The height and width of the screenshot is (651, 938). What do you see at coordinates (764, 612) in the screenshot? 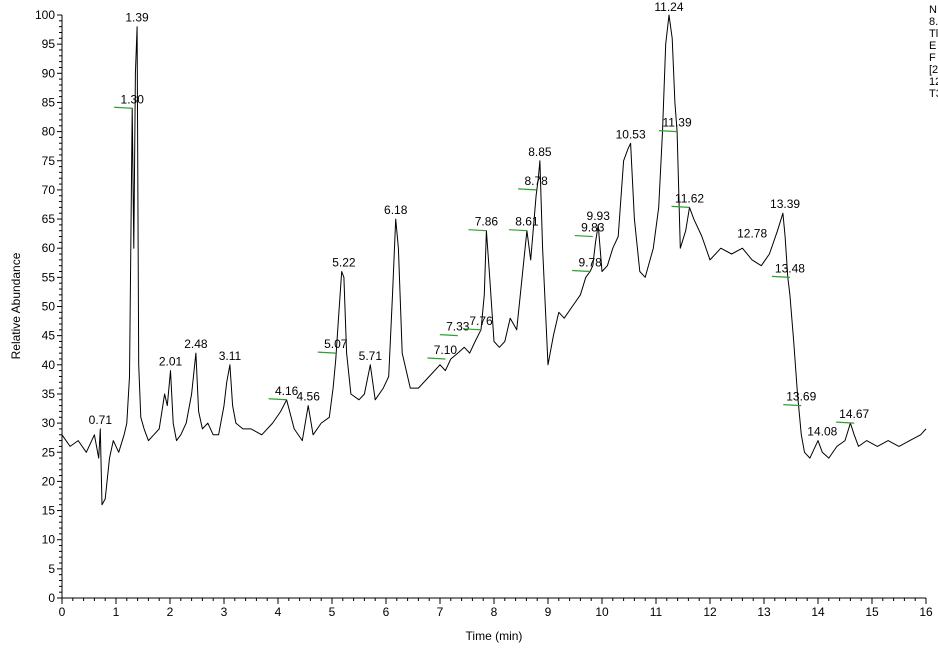
I see `x-tick-label: 13` at bounding box center [764, 612].